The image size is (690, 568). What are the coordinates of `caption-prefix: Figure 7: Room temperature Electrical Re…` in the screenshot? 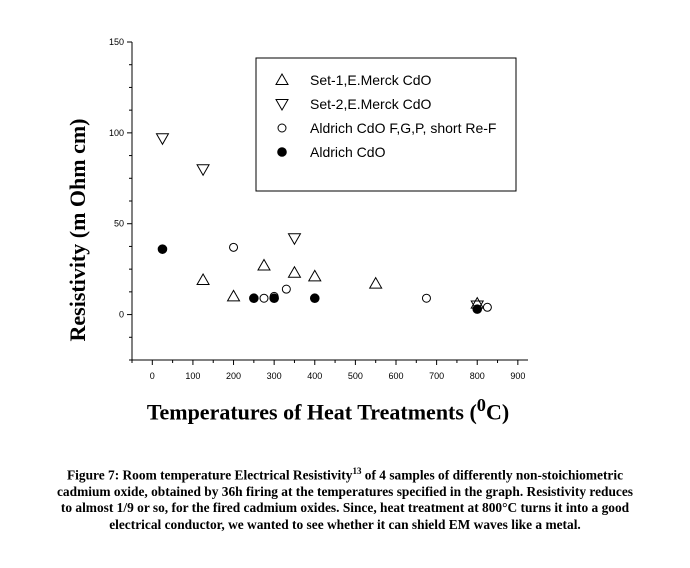 It's located at (209, 475).